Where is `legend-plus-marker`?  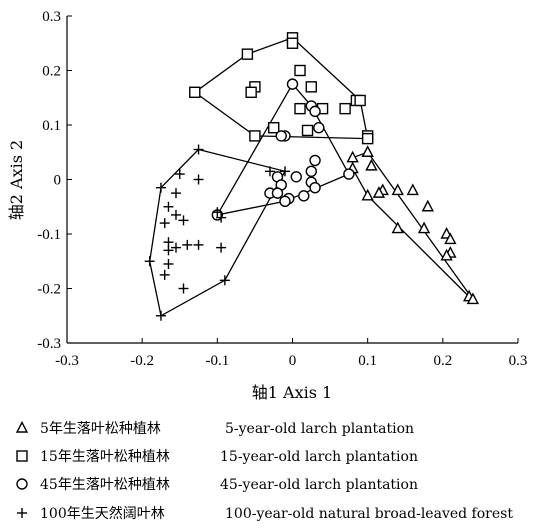
legend-plus-marker is located at coordinates (22, 513).